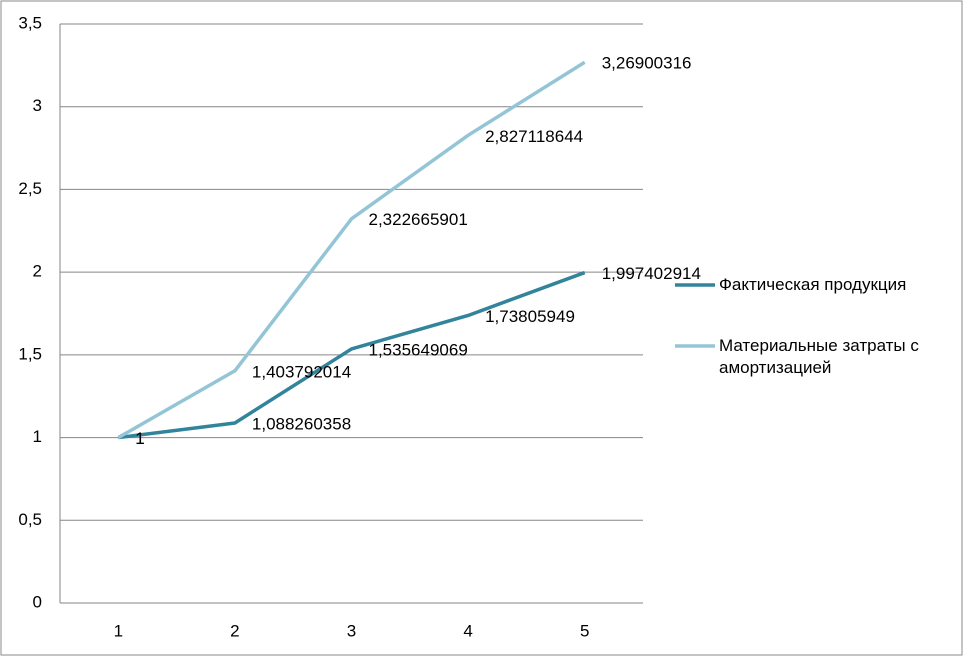 The image size is (964, 657). I want to click on y-tick-label: 3,5, so click(30, 22).